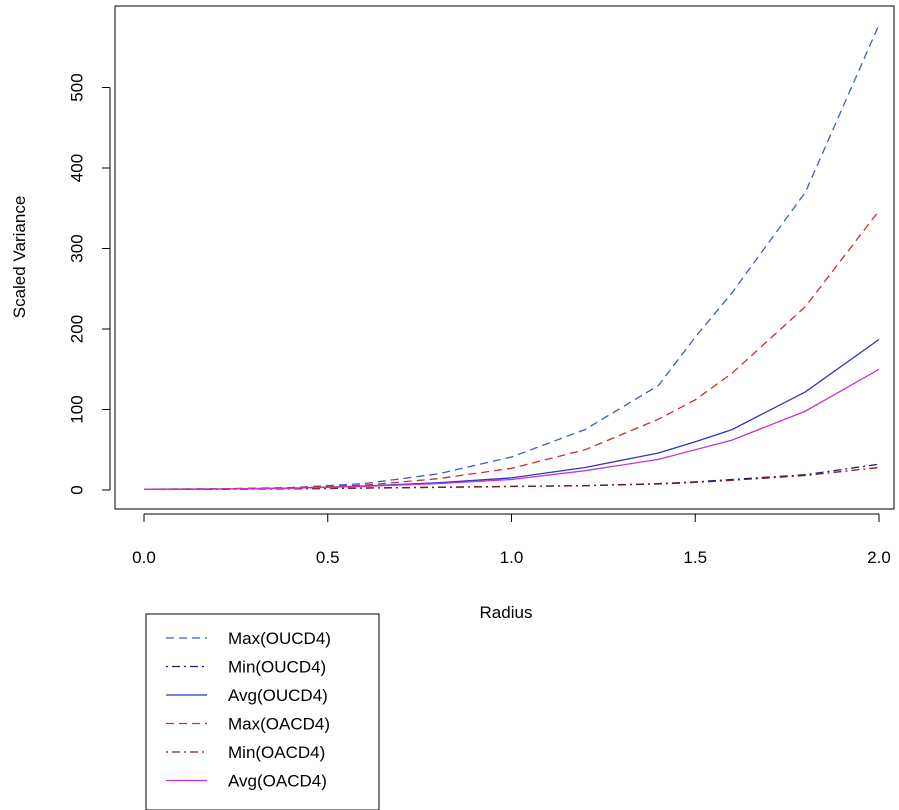  I want to click on legend-label-4: Min(OACD4), so click(276, 752).